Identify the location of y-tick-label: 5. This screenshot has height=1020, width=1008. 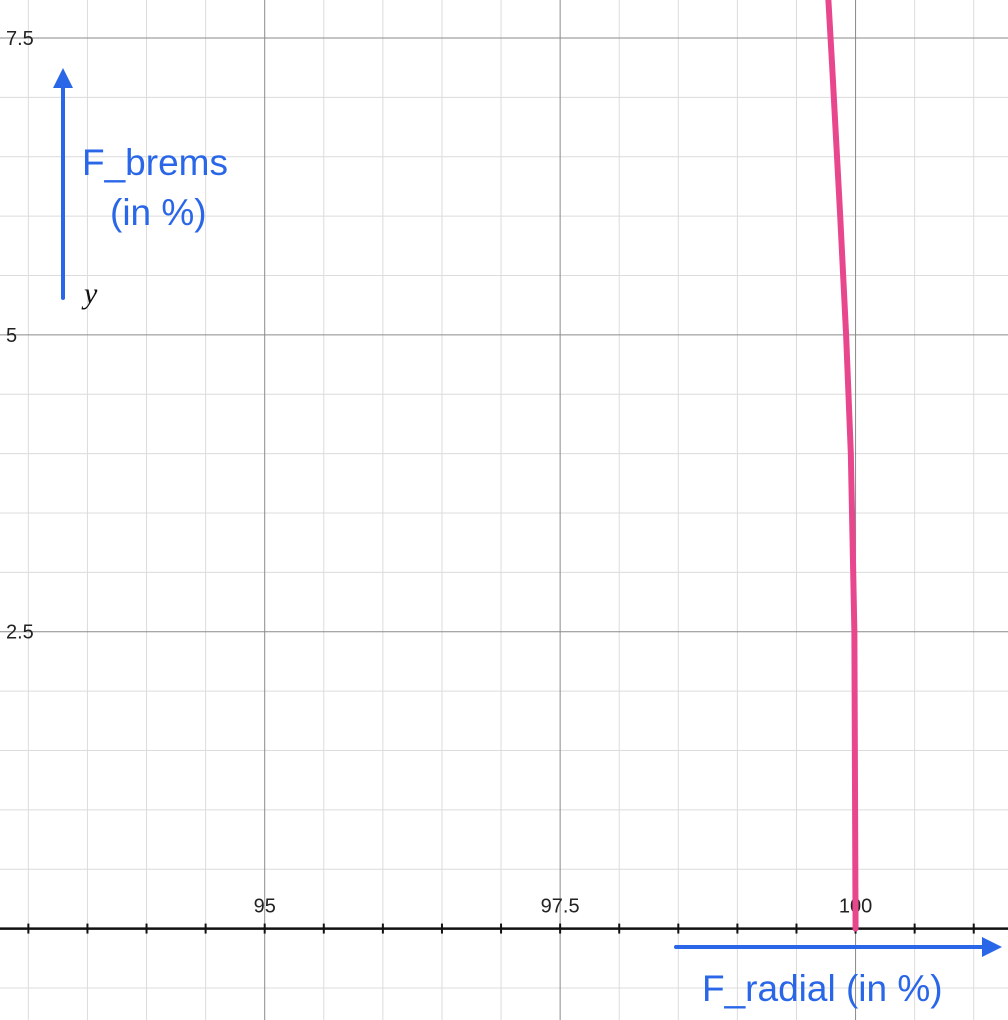
(11, 336).